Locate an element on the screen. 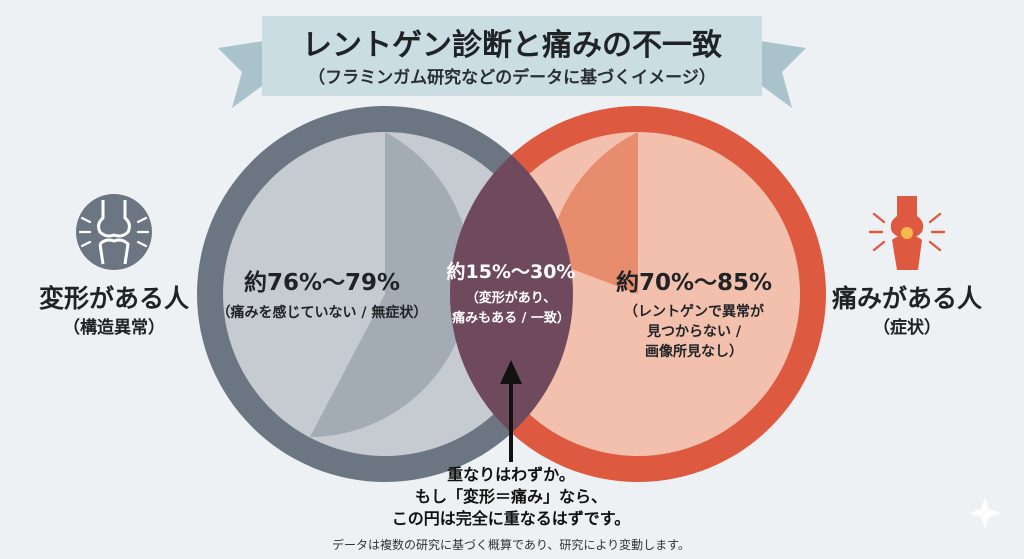 Image resolution: width=1024 pixels, height=559 pixels. left-circle-note: （痛みを感じていない / 無症状） is located at coordinates (322, 312).